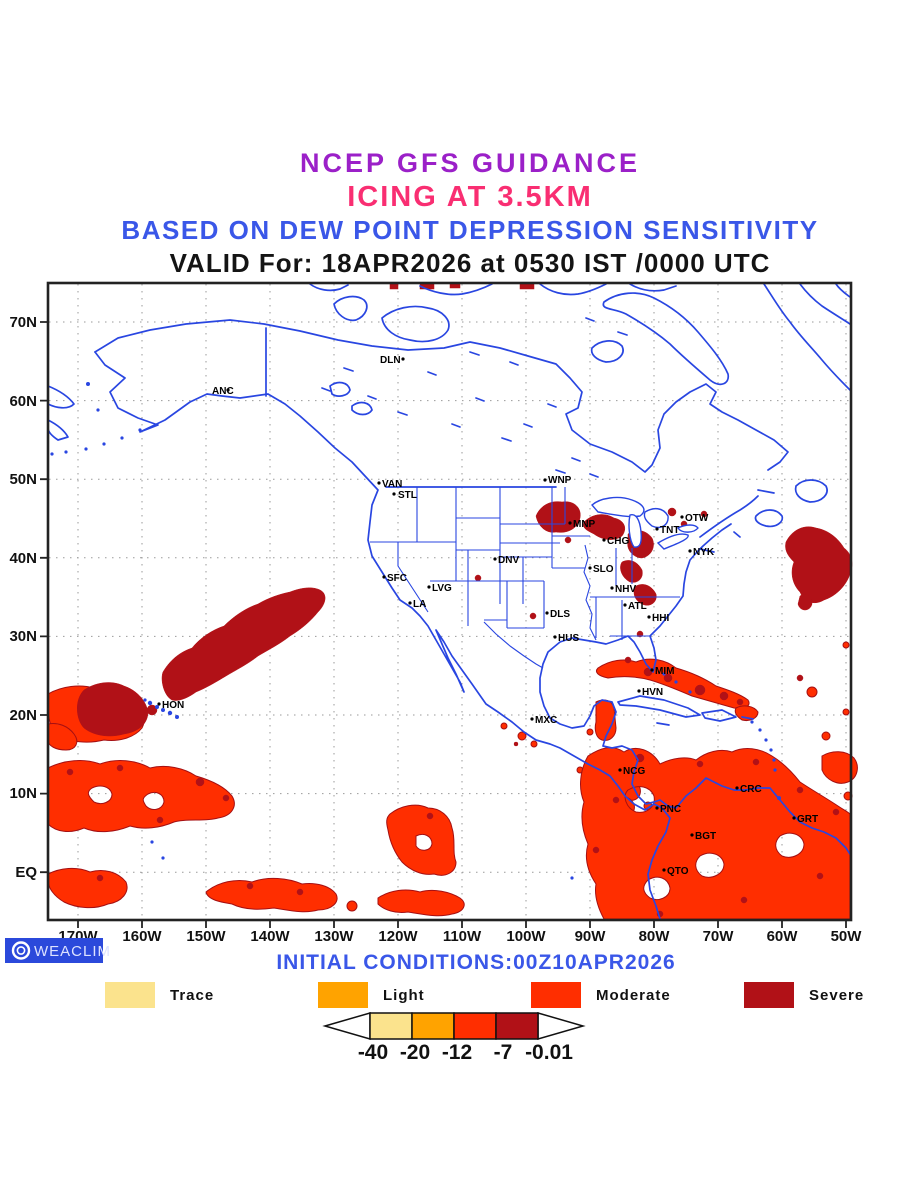 Image resolution: width=900 pixels, height=1200 pixels. Describe the element at coordinates (23, 793) in the screenshot. I see `lat-tick-label: 10N` at that location.